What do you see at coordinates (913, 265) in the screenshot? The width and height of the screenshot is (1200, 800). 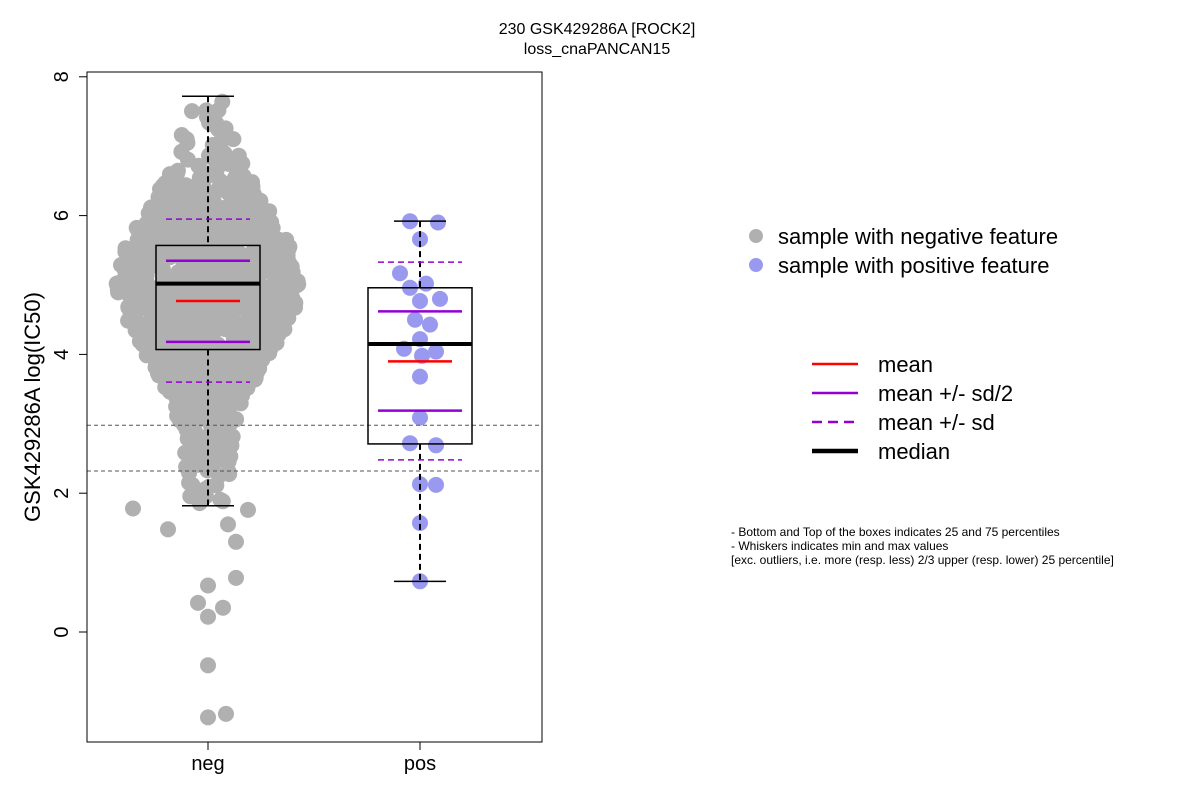 I see `legend-point-label: sample with positive feature` at bounding box center [913, 265].